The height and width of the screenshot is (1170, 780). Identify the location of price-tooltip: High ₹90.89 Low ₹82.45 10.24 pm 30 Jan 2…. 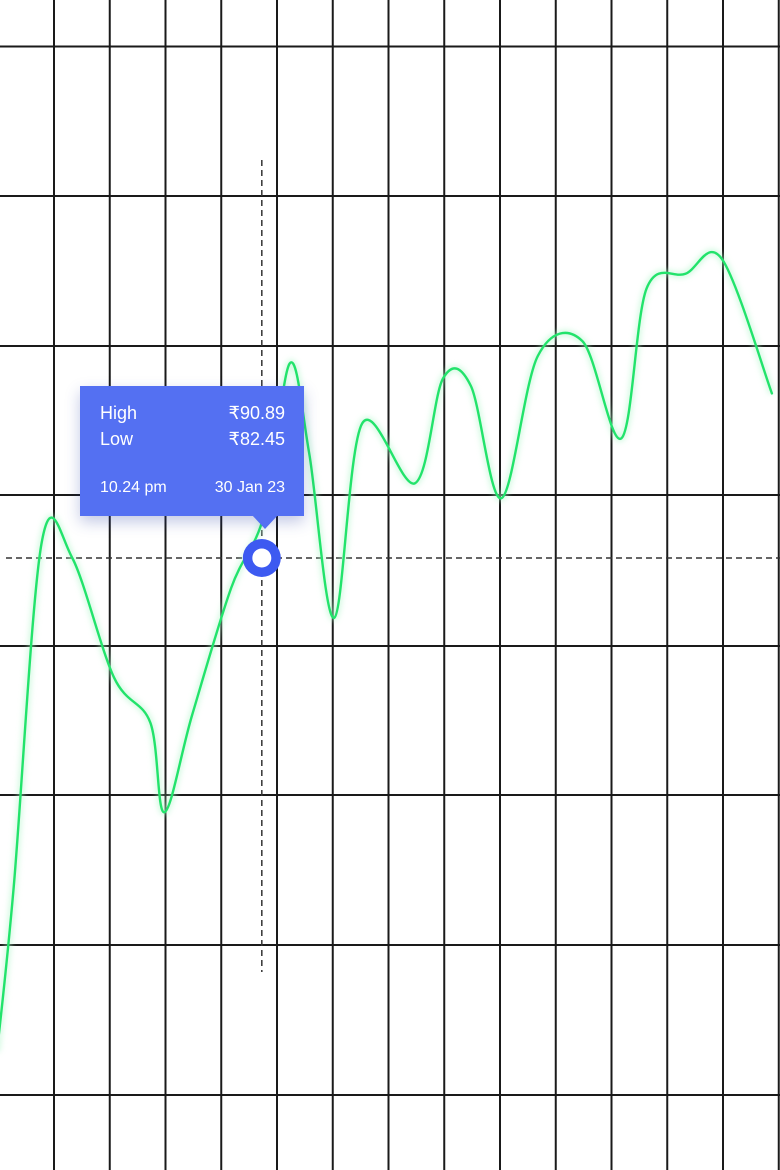
(192, 457).